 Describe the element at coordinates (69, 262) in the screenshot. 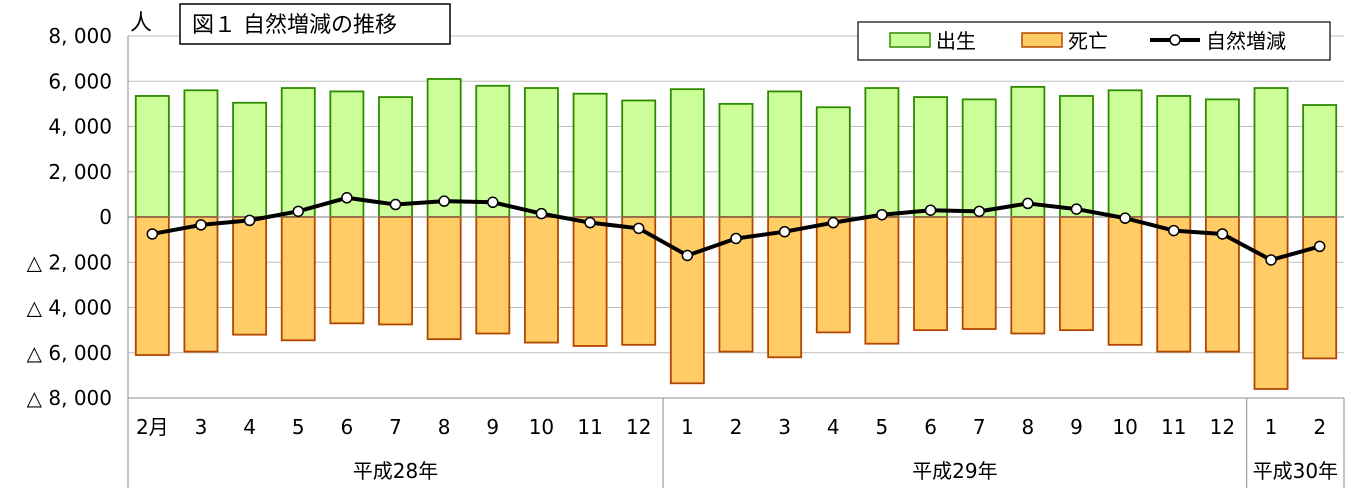

I see `y-tick-label: △ 2, 000` at that location.